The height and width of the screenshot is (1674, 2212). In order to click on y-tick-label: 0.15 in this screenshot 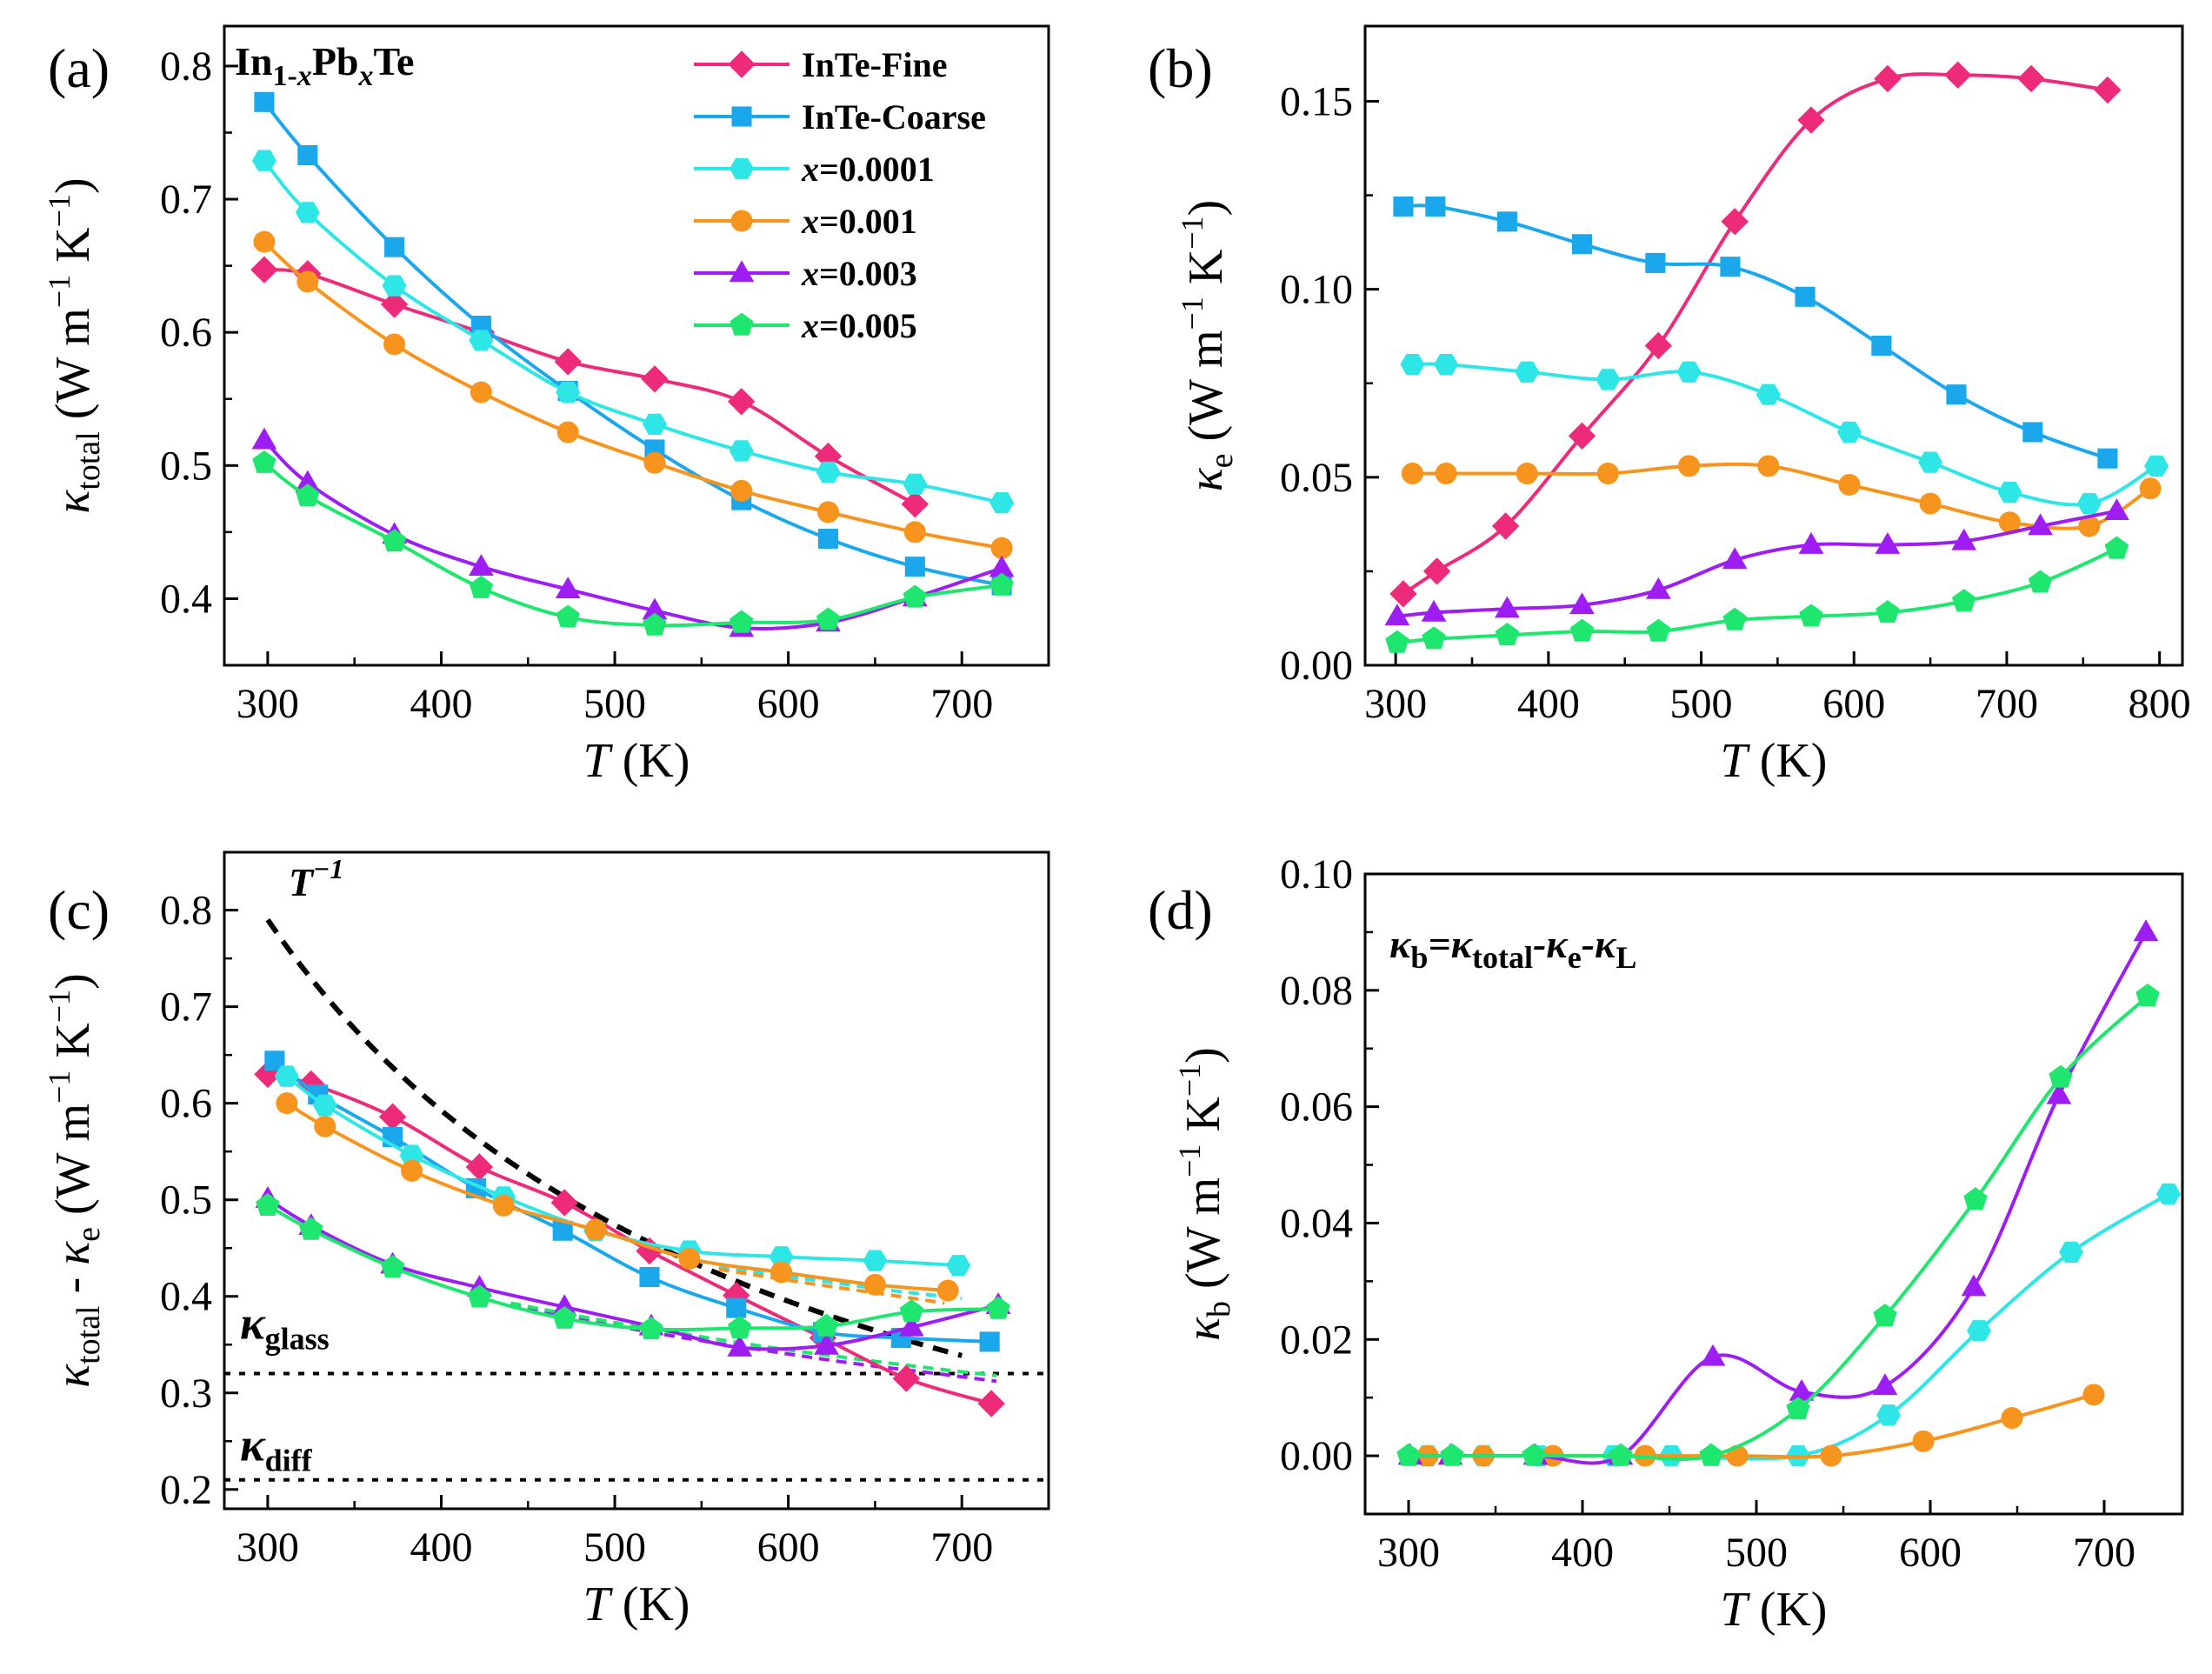, I will do `click(1316, 101)`.